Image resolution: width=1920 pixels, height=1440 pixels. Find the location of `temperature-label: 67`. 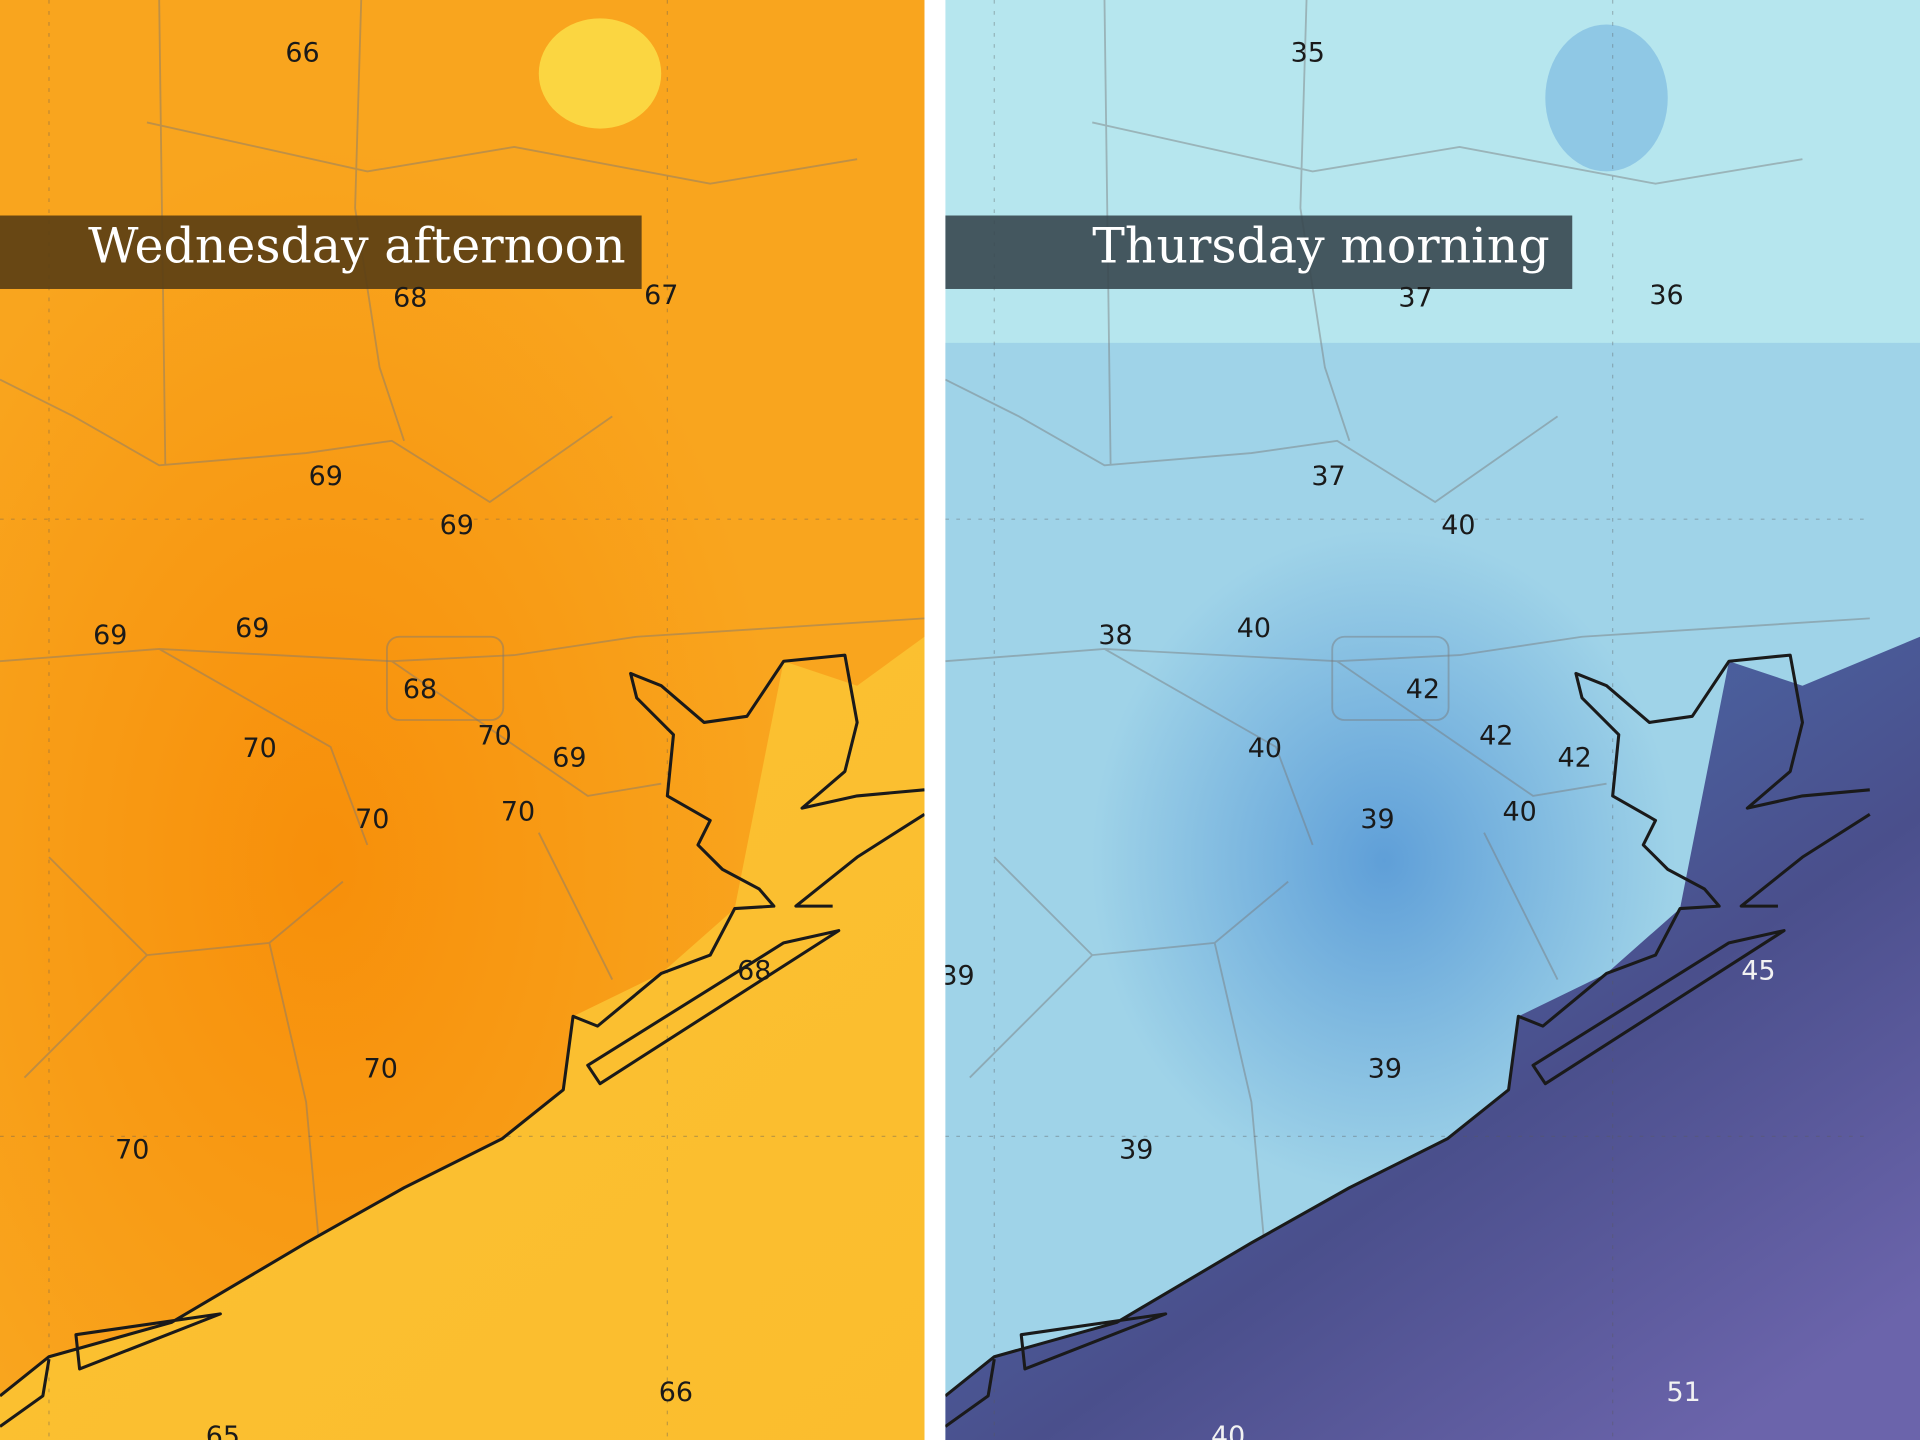

temperature-label: 67 is located at coordinates (661, 295).